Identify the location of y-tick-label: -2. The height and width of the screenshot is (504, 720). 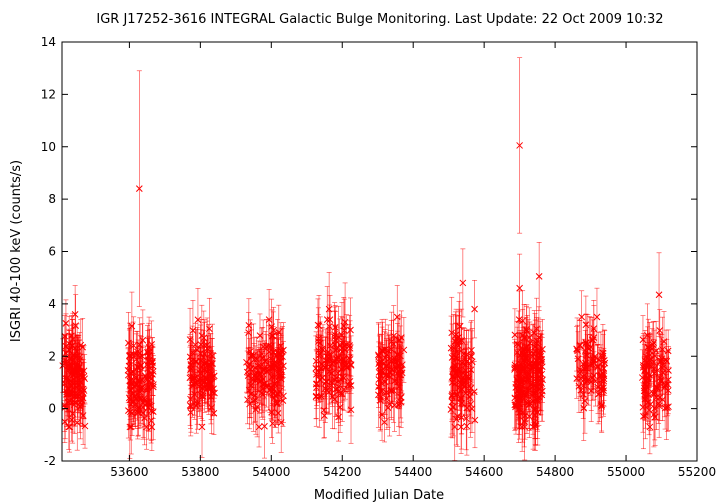
(50, 461).